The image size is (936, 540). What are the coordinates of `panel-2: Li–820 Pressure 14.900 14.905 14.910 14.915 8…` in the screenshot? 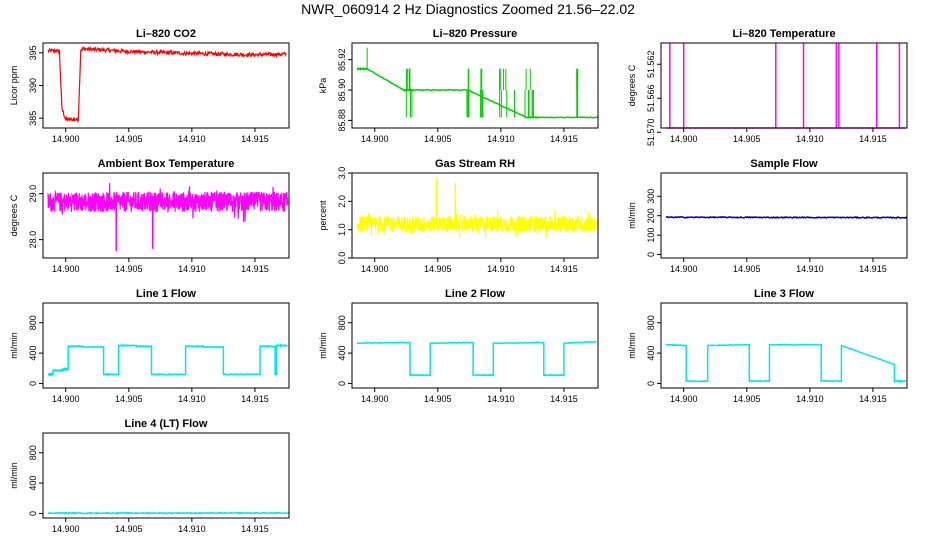 It's located at (458, 86).